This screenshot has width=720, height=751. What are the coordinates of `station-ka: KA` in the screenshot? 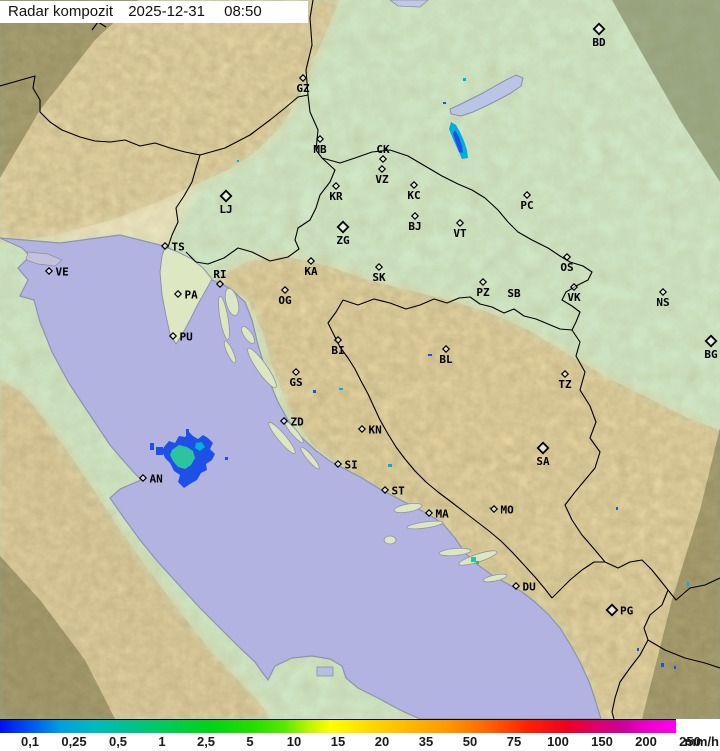 It's located at (311, 267).